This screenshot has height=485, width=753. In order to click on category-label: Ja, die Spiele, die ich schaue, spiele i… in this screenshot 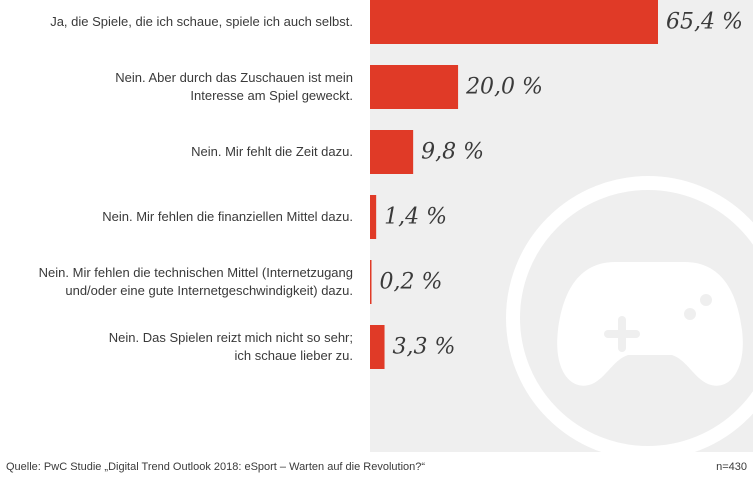, I will do `click(201, 21)`.